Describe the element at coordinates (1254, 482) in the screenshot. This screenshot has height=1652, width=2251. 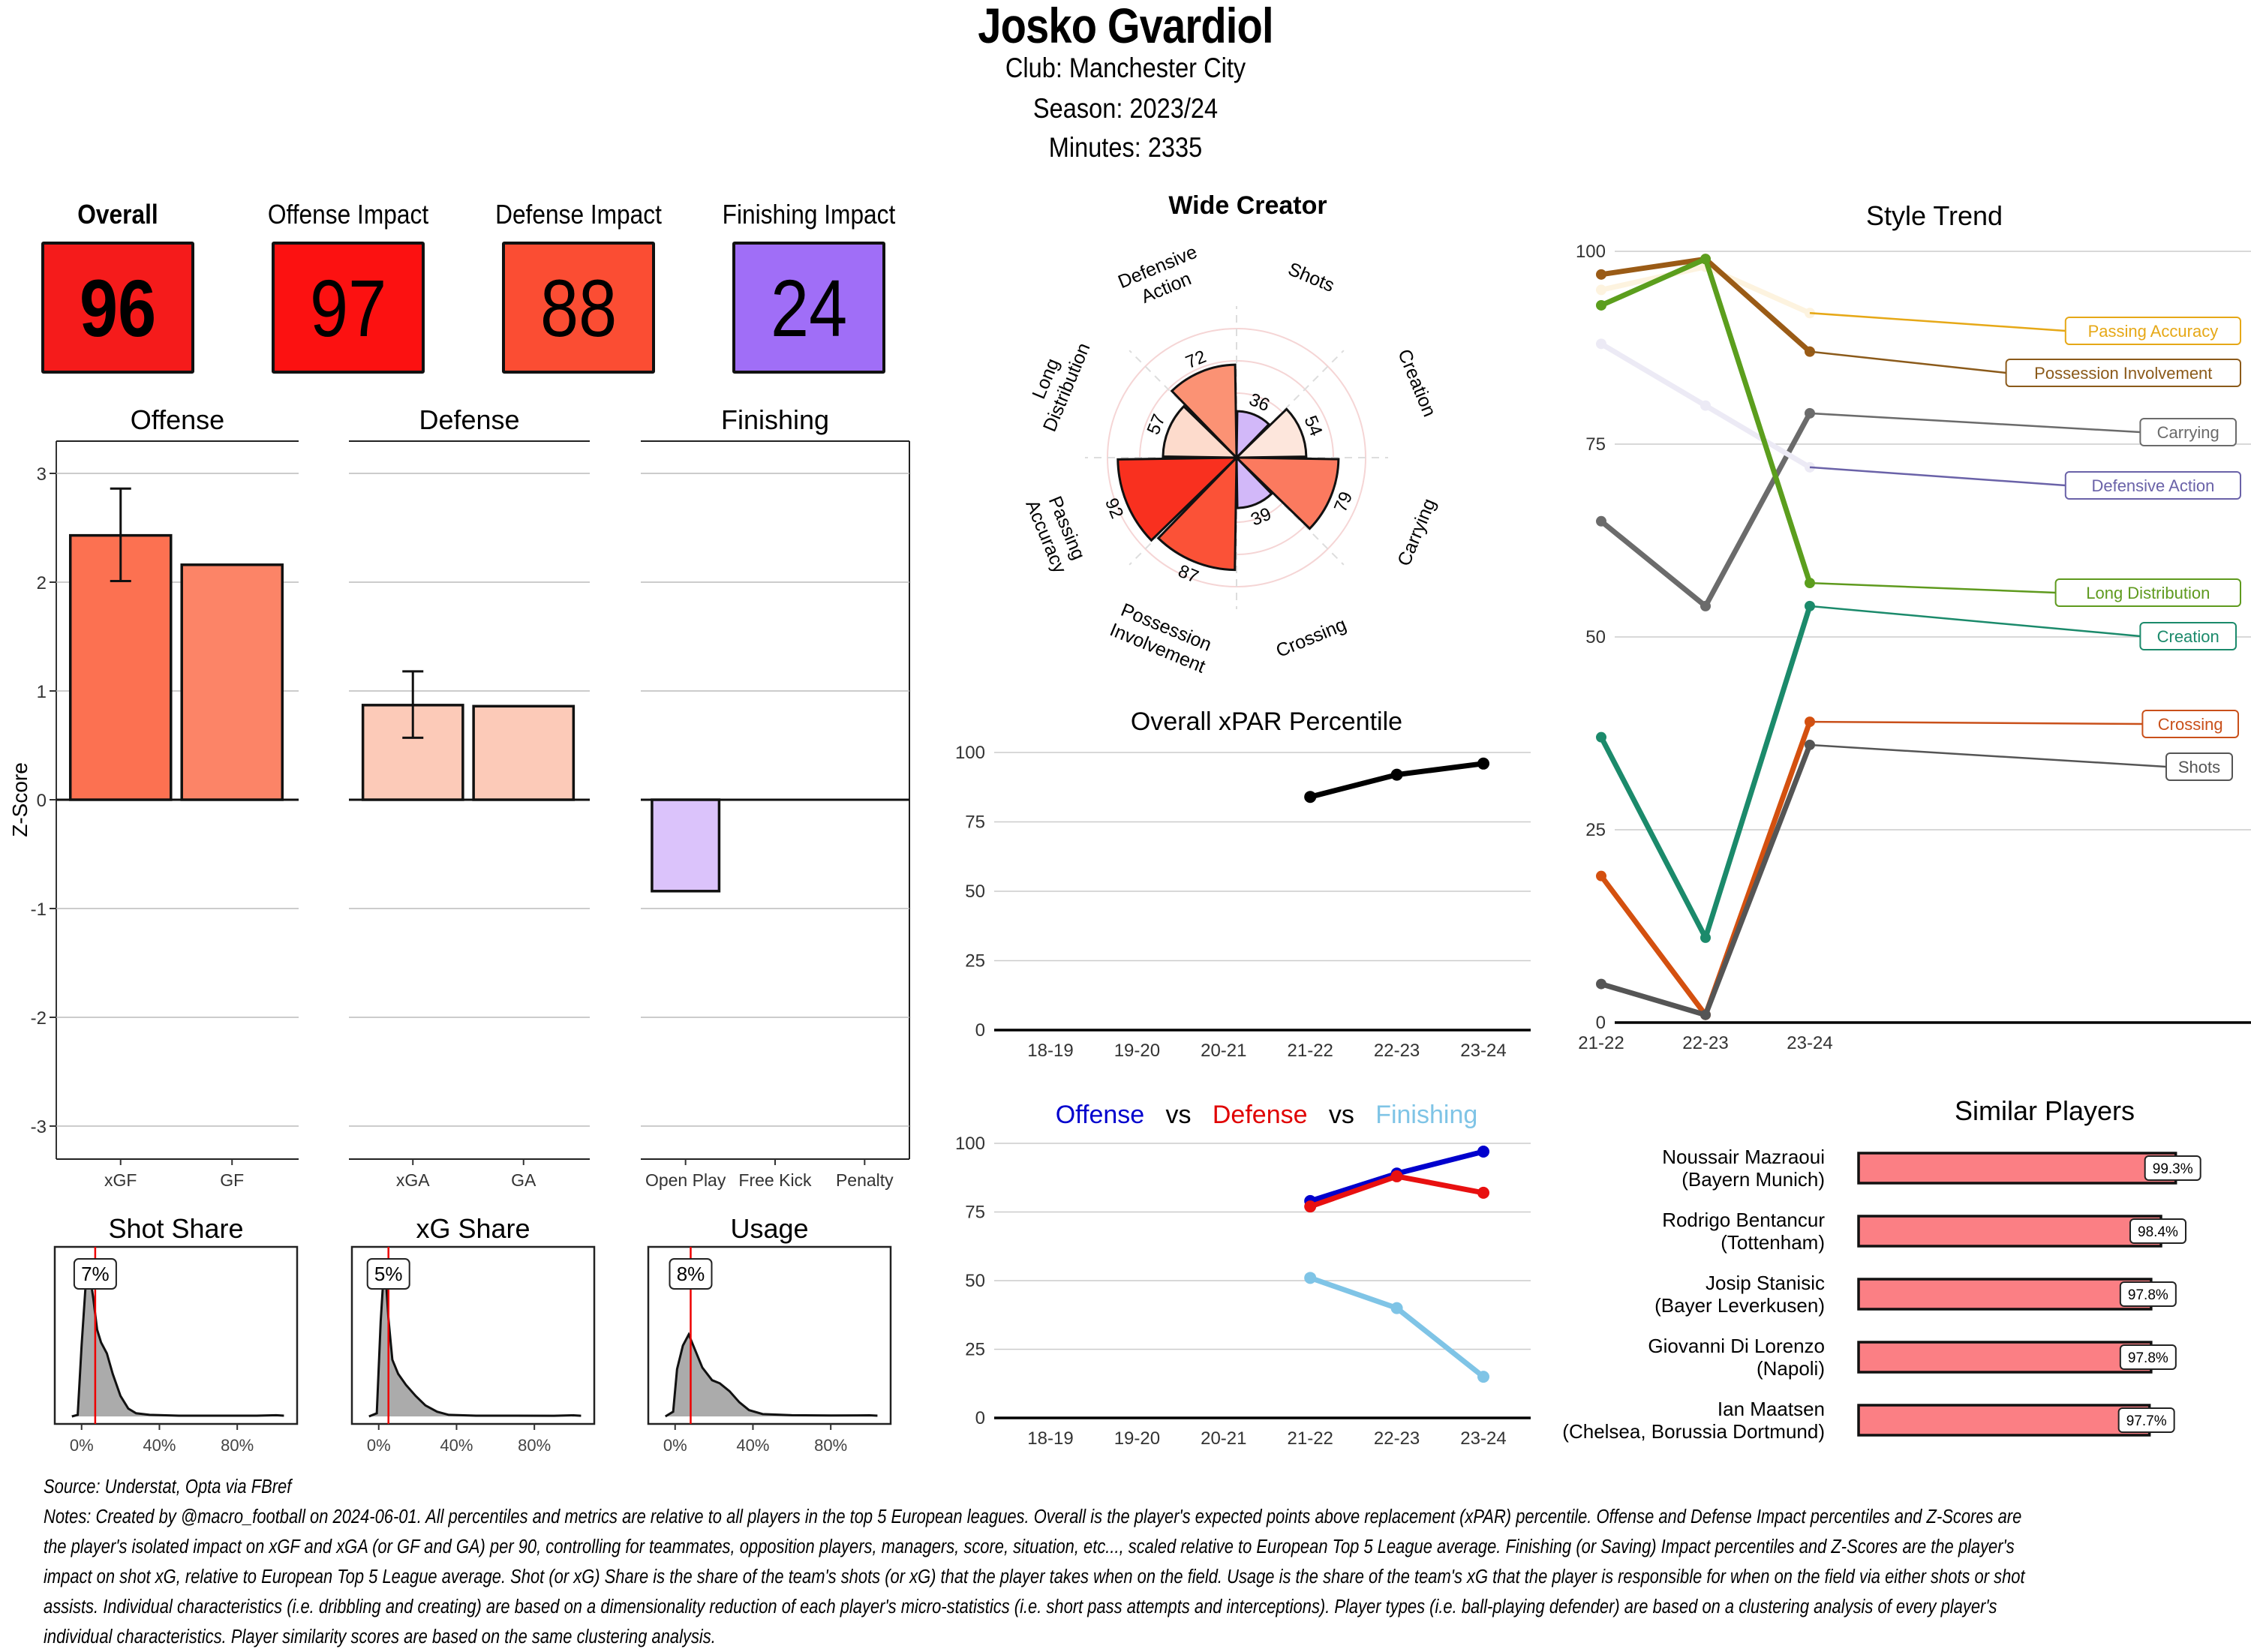
I see `polar-slice-crossing` at that location.